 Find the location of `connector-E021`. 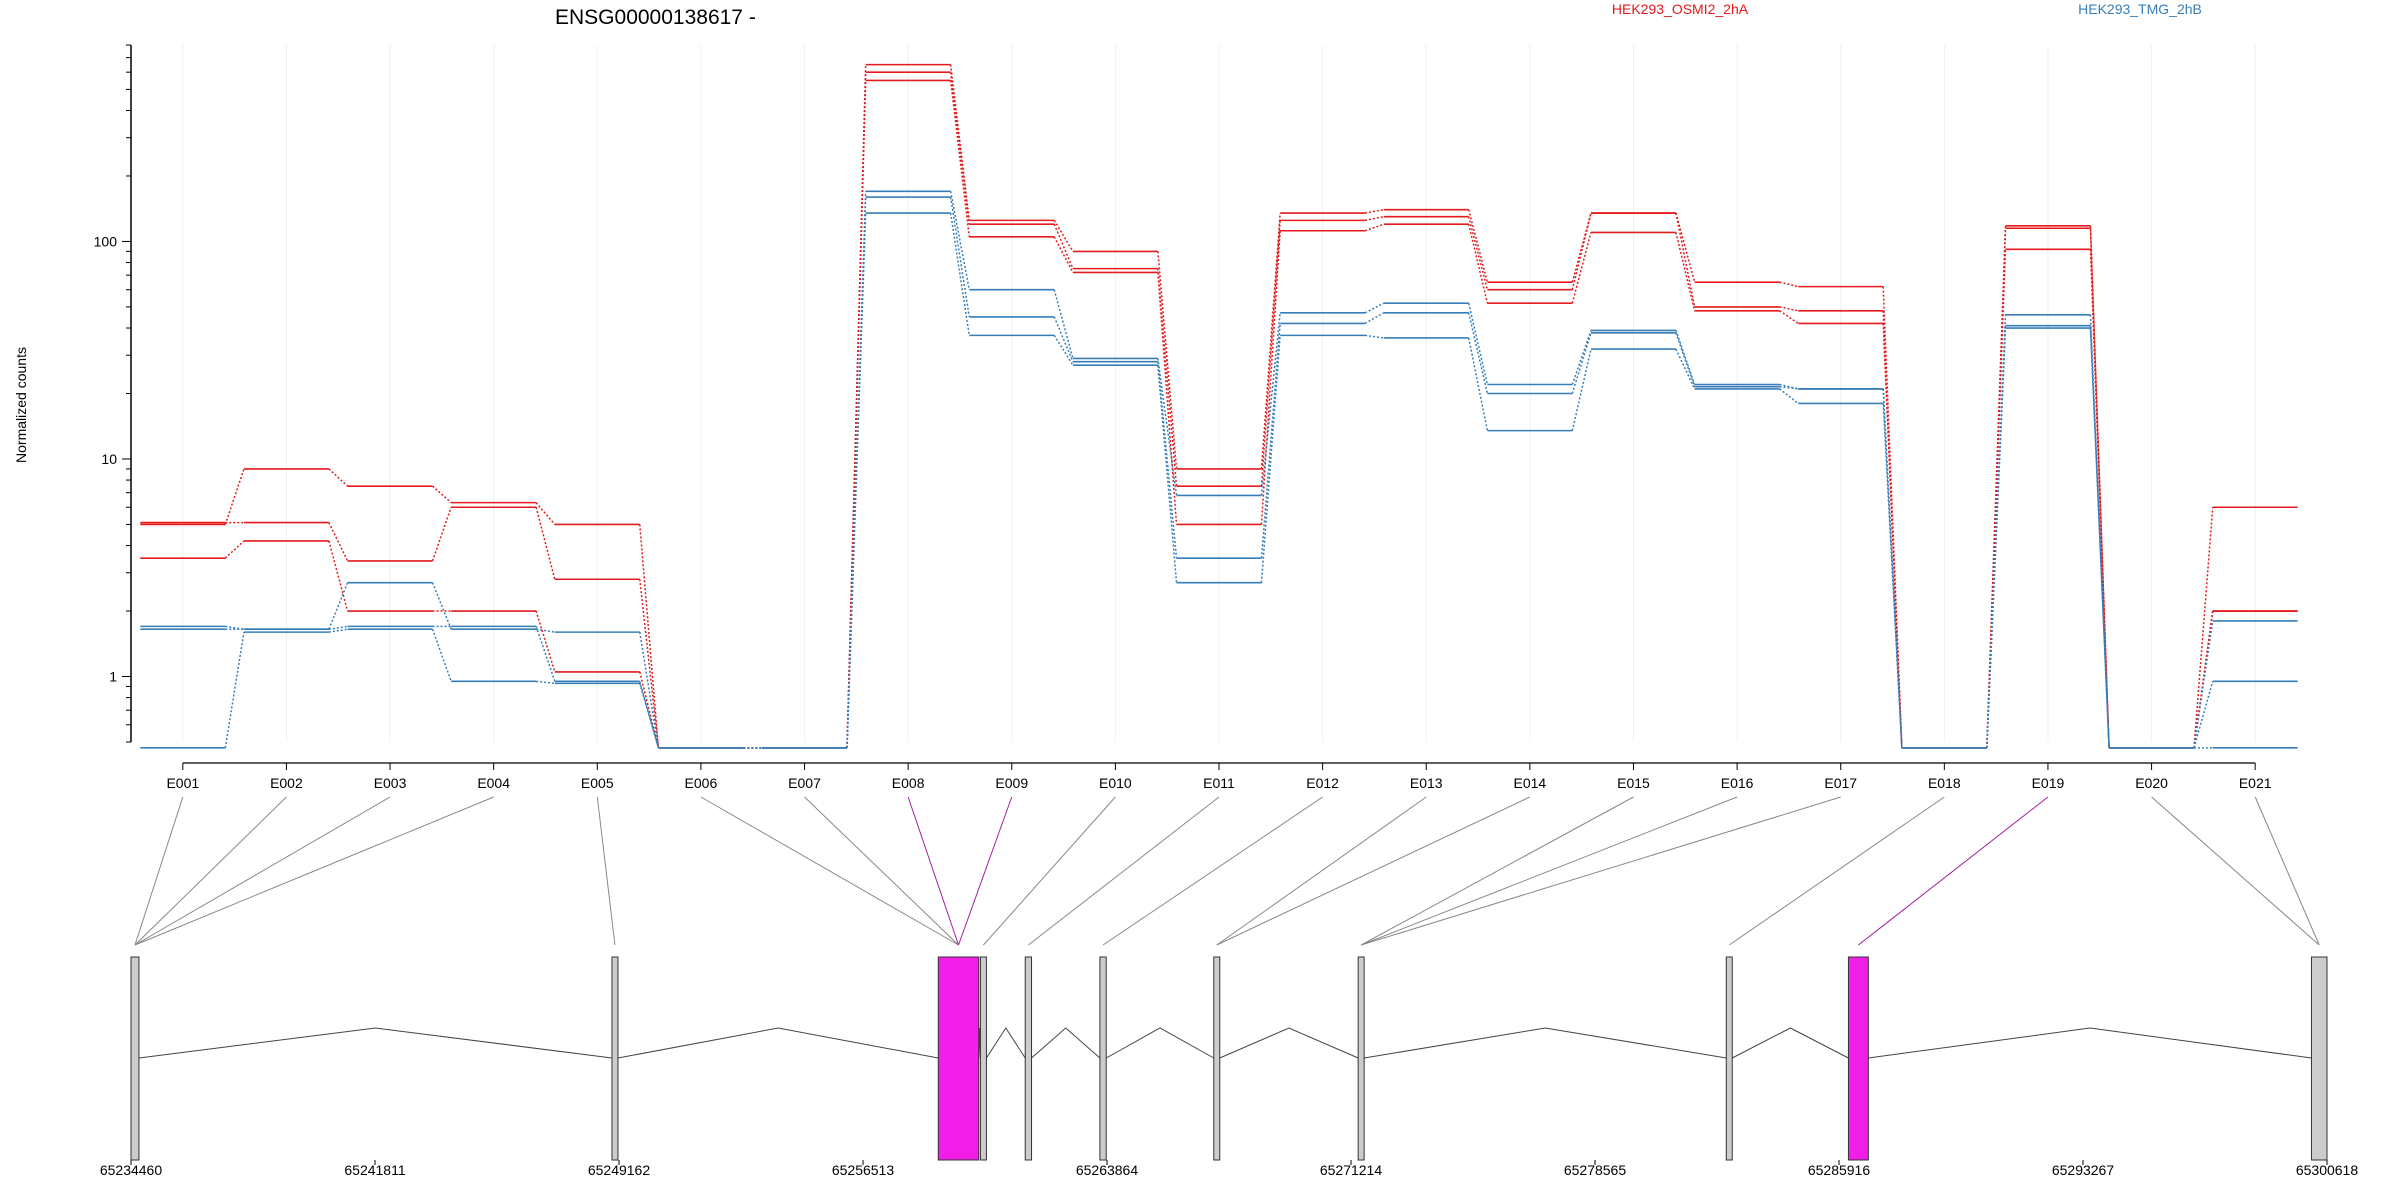

connector-E021 is located at coordinates (2287, 871).